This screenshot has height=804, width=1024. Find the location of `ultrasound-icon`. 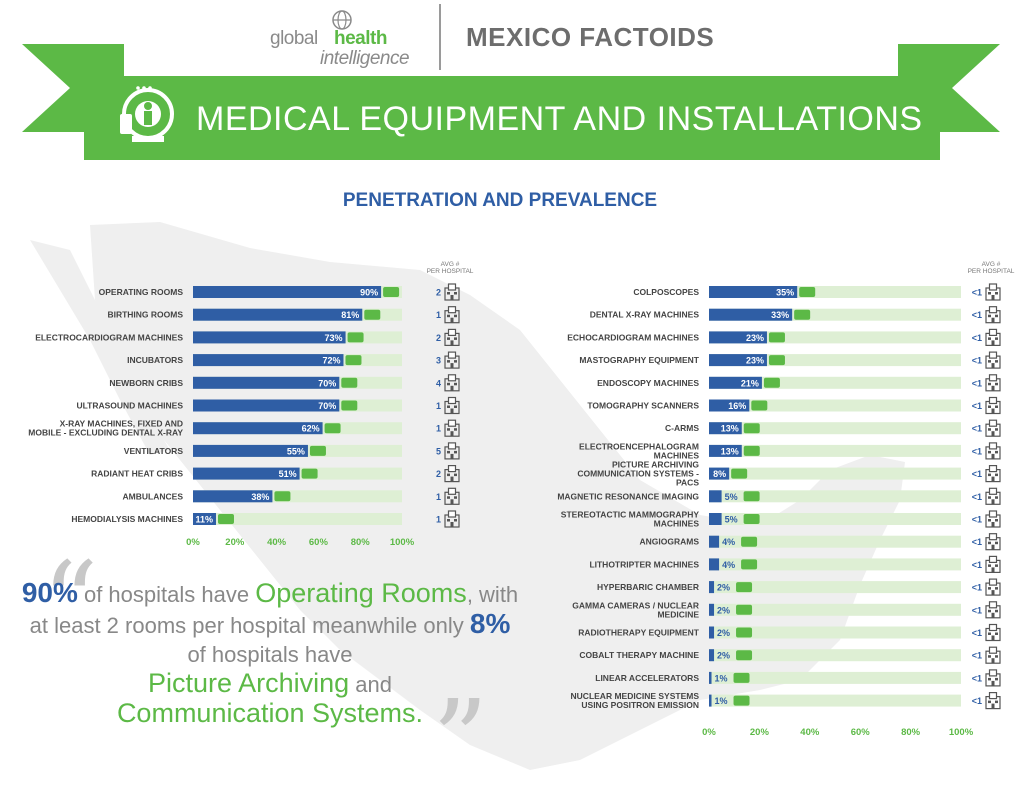

ultrasound-icon is located at coordinates (349, 405).